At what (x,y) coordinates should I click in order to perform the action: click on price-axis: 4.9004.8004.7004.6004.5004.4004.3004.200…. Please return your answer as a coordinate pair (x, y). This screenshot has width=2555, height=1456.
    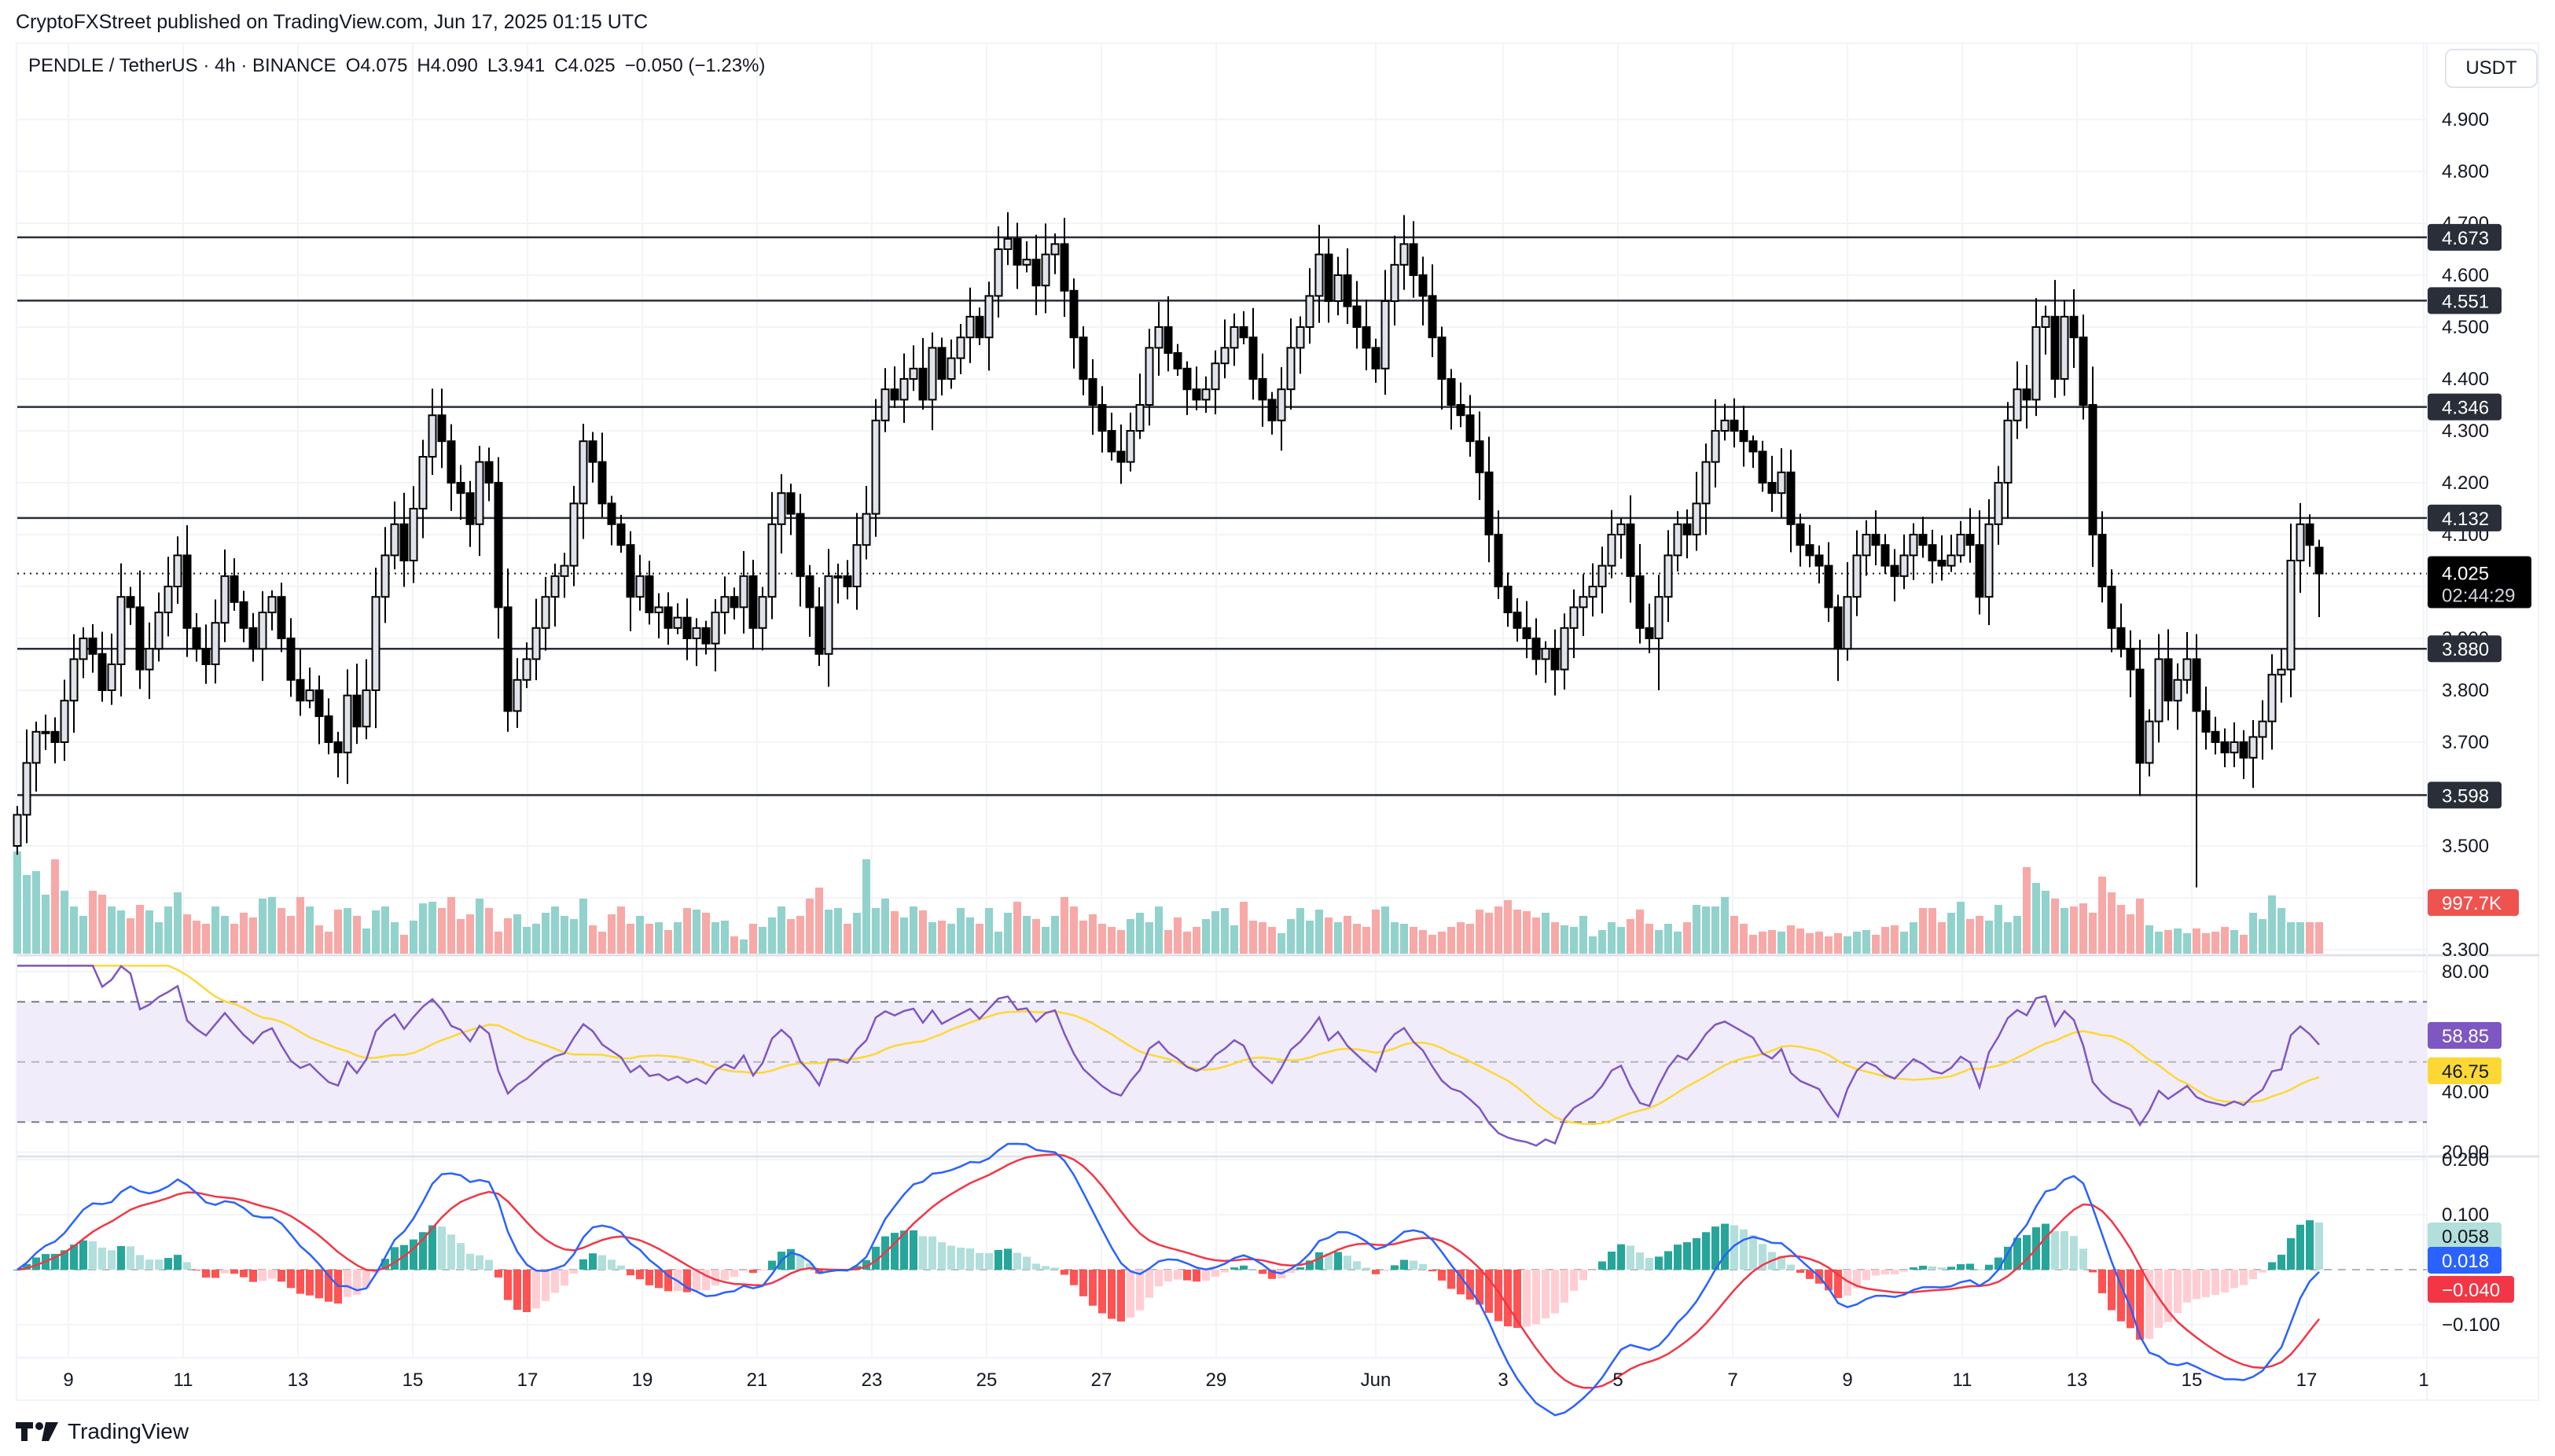
    Looking at the image, I should click on (2479, 535).